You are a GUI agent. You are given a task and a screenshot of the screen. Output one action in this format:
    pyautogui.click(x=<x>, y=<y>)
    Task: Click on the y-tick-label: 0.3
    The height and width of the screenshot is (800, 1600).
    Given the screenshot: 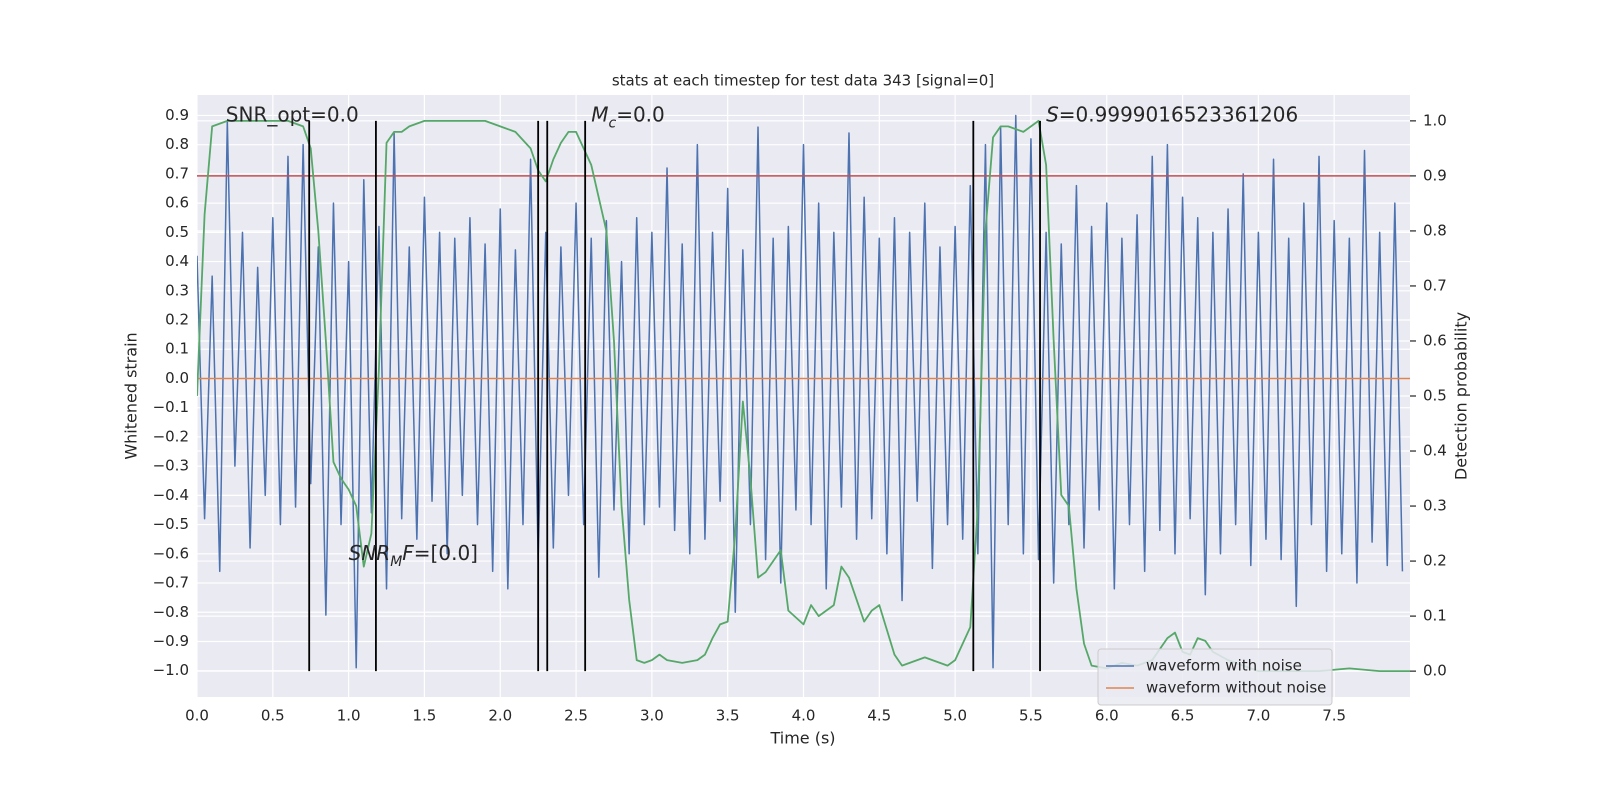 What is the action you would take?
    pyautogui.click(x=177, y=290)
    